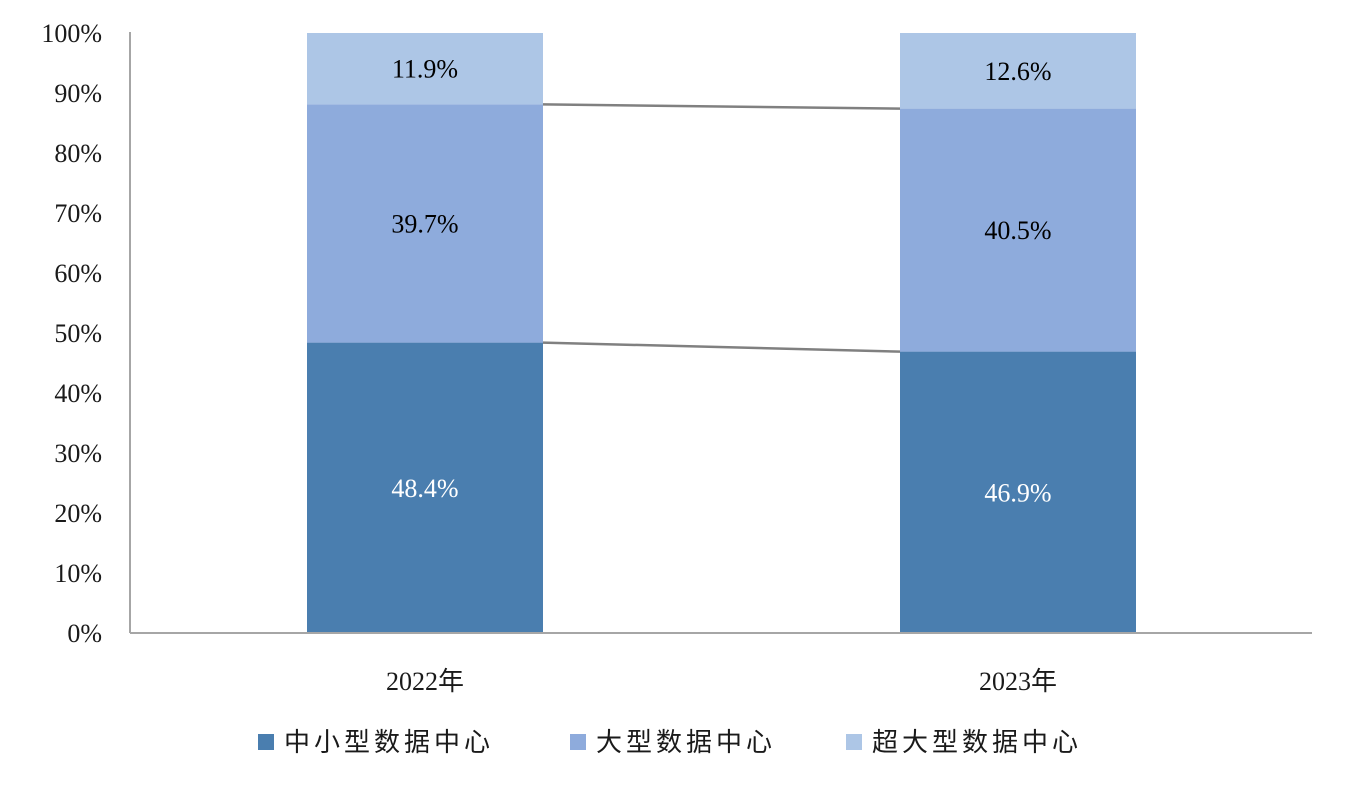 The image size is (1360, 798). What do you see at coordinates (78, 93) in the screenshot?
I see `y-tick-label: 90%` at bounding box center [78, 93].